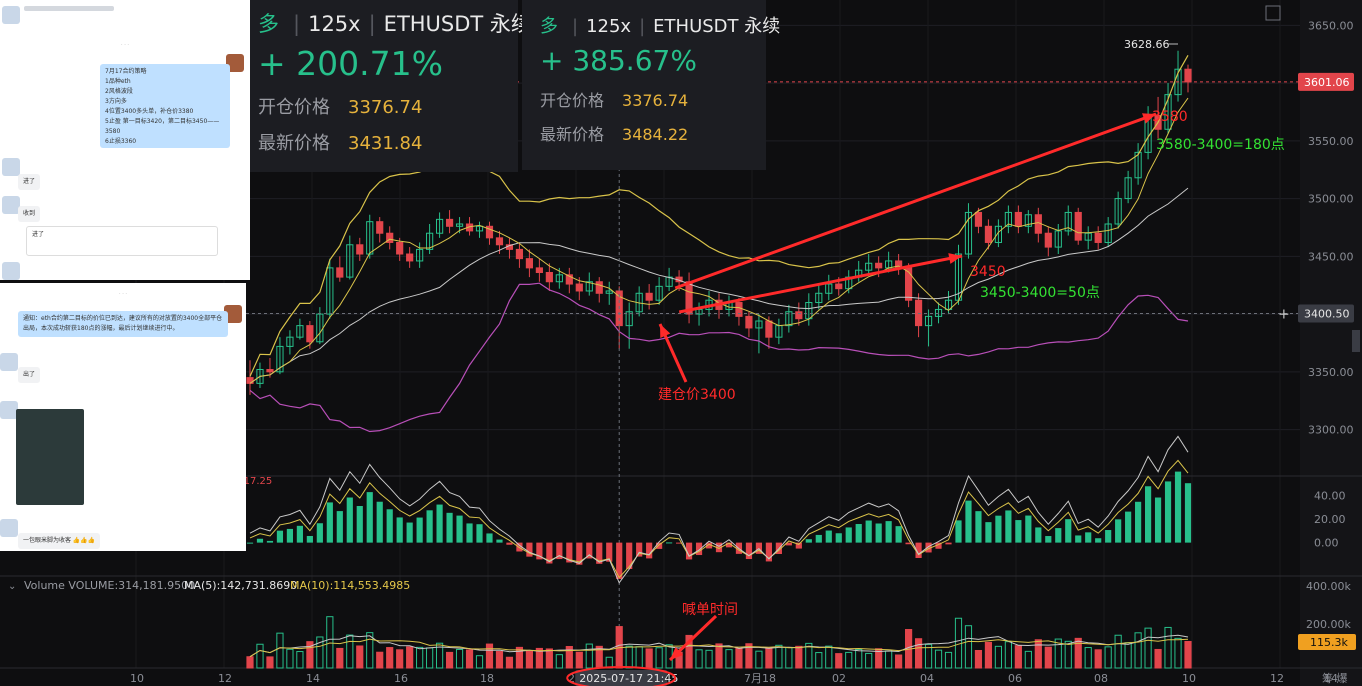  What do you see at coordinates (665, 331) in the screenshot?
I see `arrow-entry-head` at bounding box center [665, 331].